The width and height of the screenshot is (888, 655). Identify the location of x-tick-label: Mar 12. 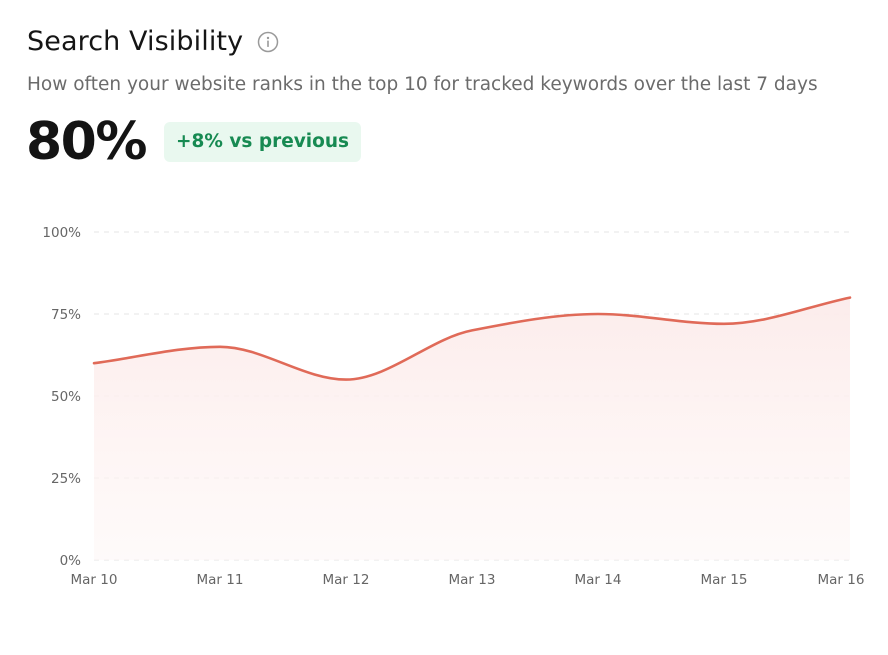
(346, 580).